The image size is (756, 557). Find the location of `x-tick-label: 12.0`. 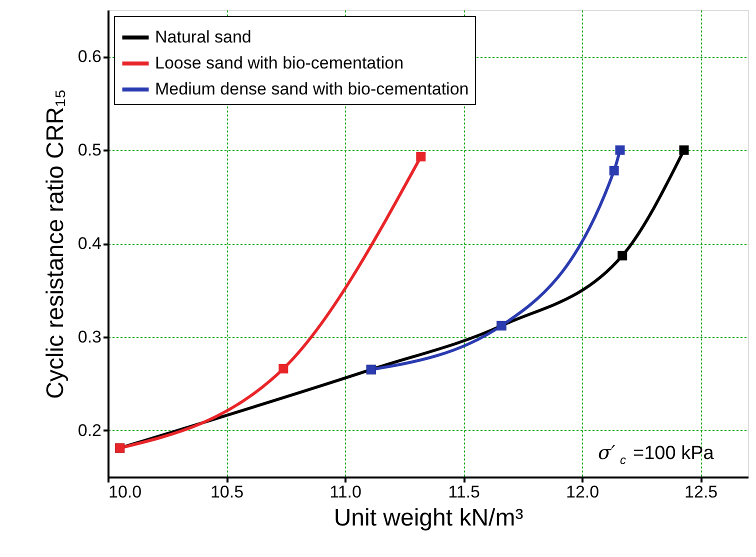

x-tick-label: 12.0 is located at coordinates (583, 492).